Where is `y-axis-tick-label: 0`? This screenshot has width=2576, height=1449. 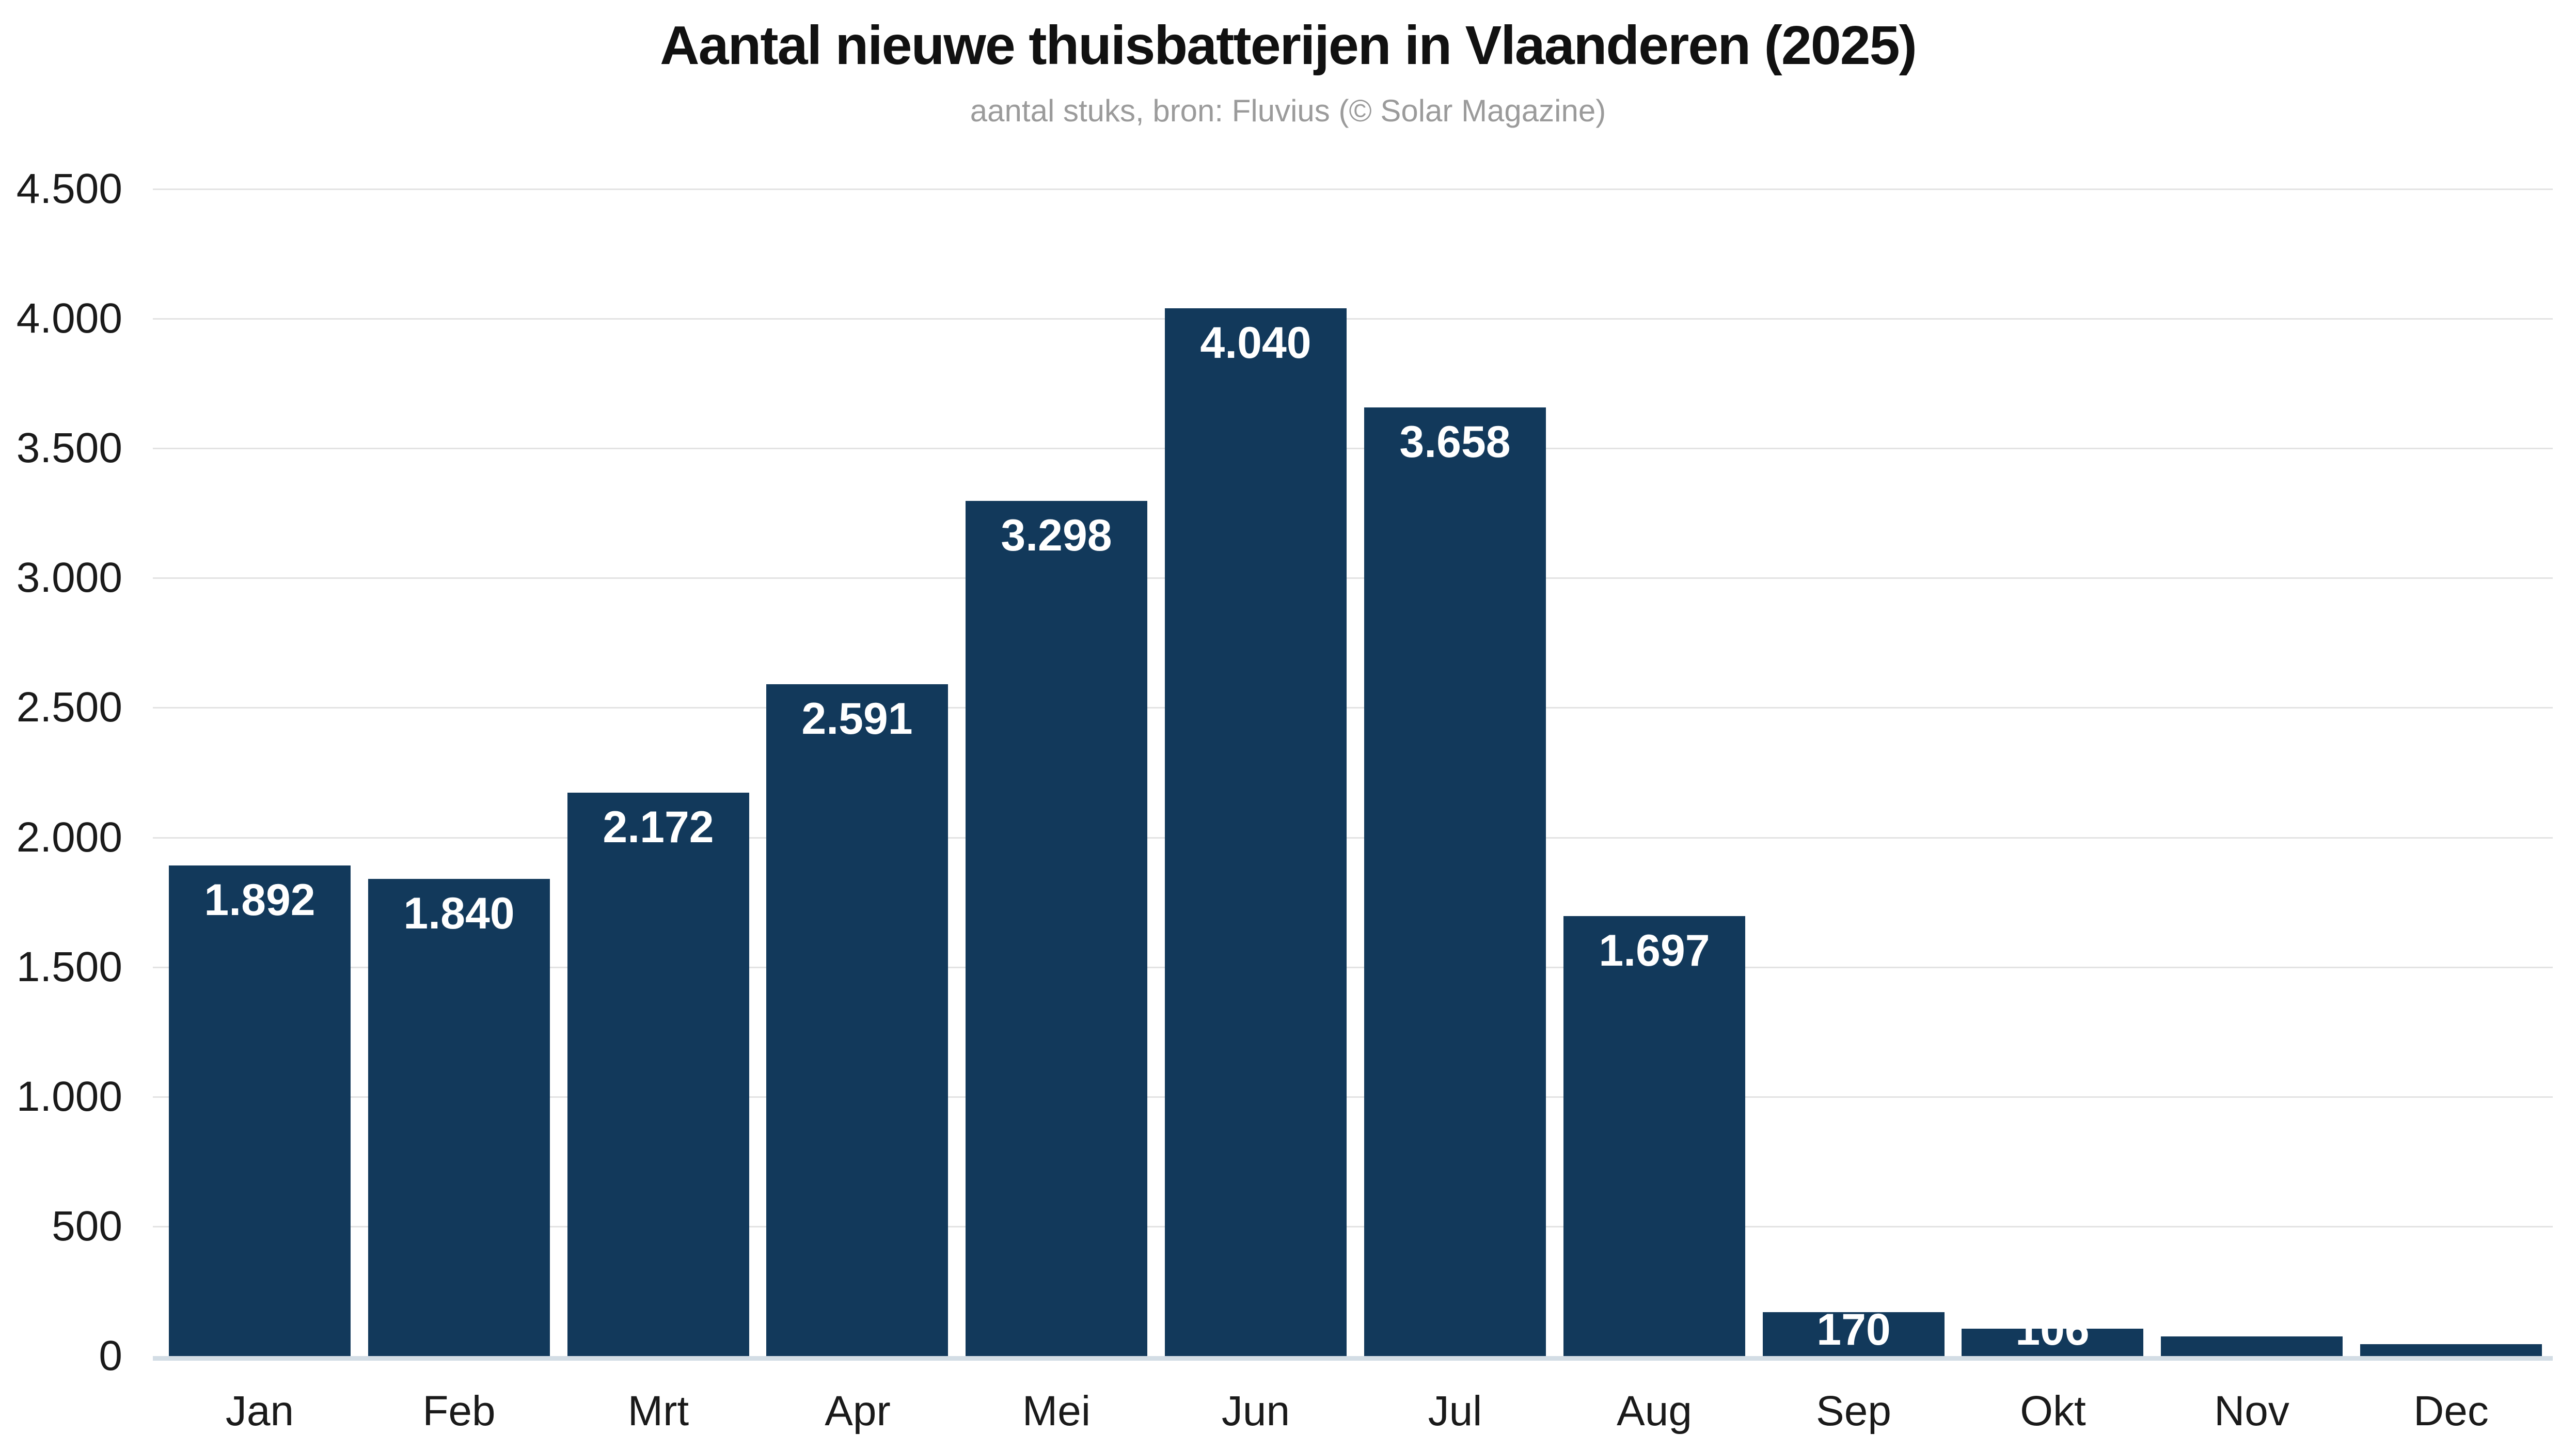 y-axis-tick-label: 0 is located at coordinates (111, 1355).